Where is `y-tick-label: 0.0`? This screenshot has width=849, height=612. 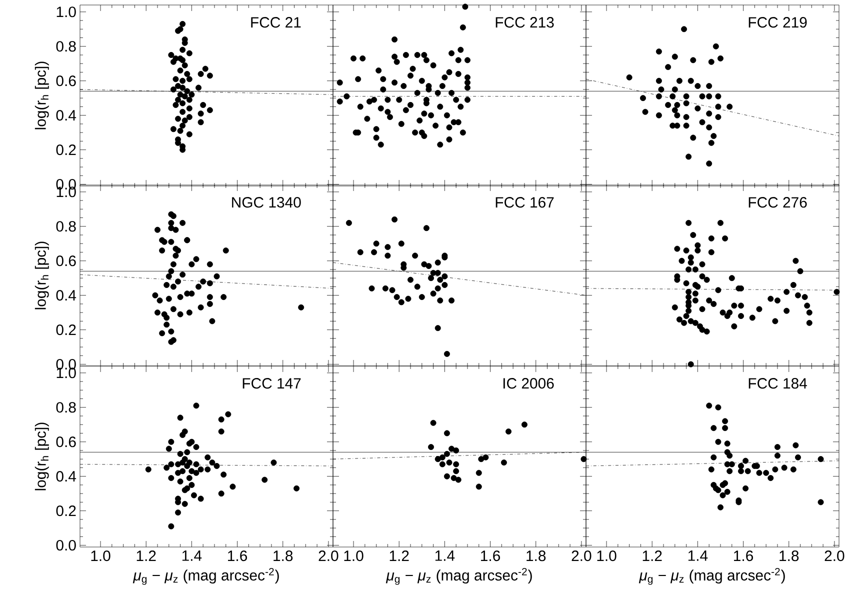 y-tick-label: 0.0 is located at coordinates (66, 545).